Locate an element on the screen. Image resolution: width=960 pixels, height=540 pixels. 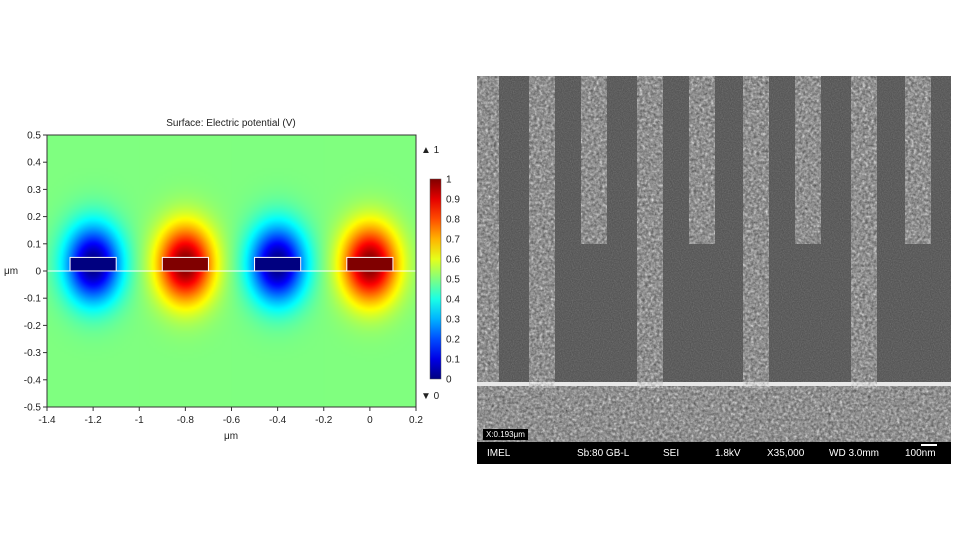
y-tick-label: -0.5 is located at coordinates (33, 408).